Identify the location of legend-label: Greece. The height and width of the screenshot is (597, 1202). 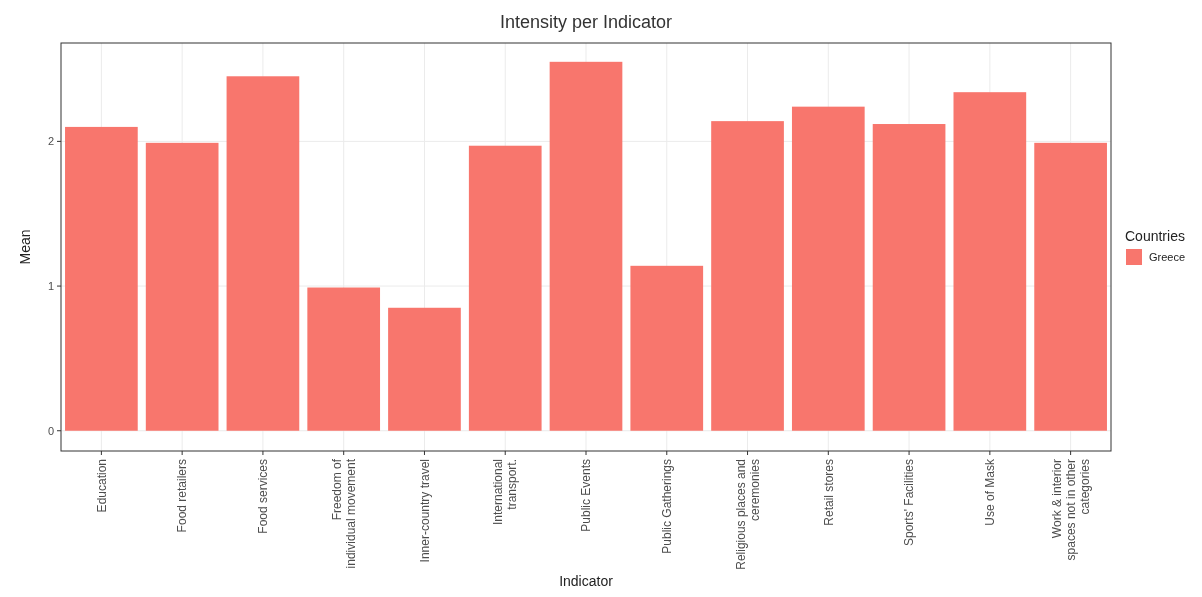
(1167, 256).